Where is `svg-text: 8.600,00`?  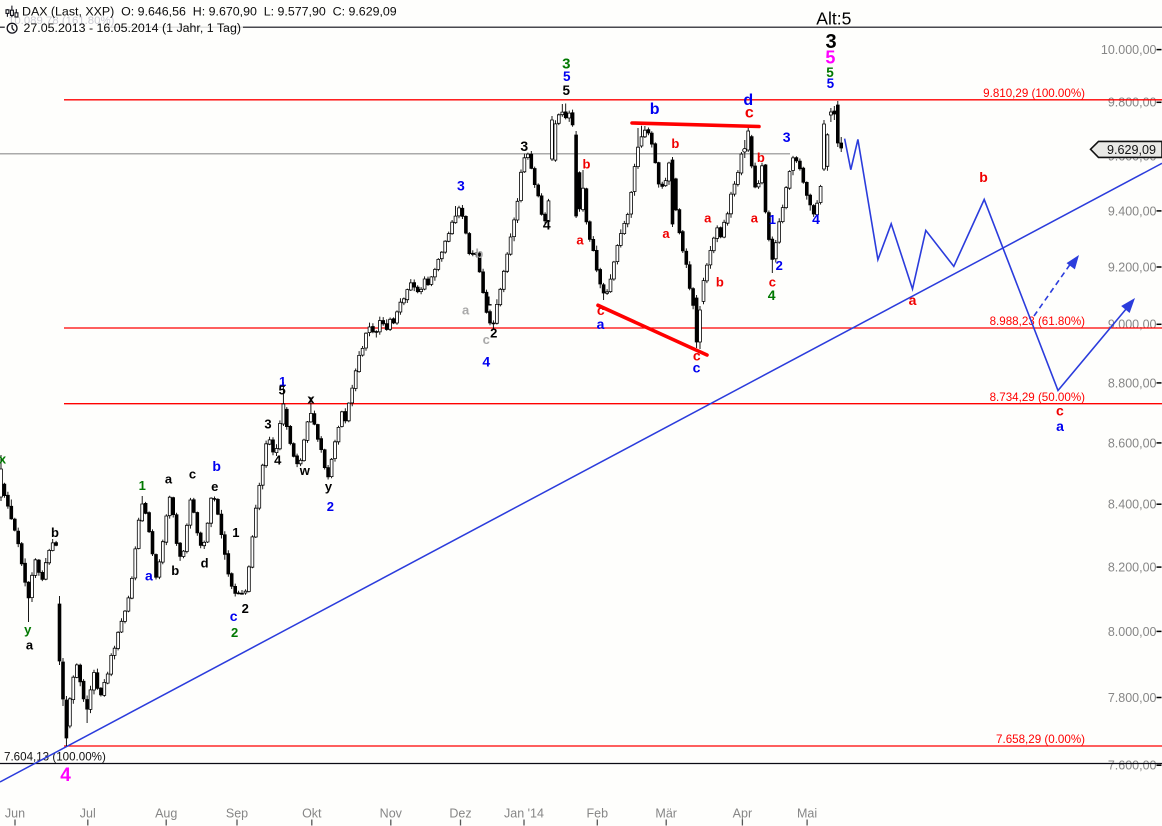 svg-text: 8.600,00 is located at coordinates (1132, 443).